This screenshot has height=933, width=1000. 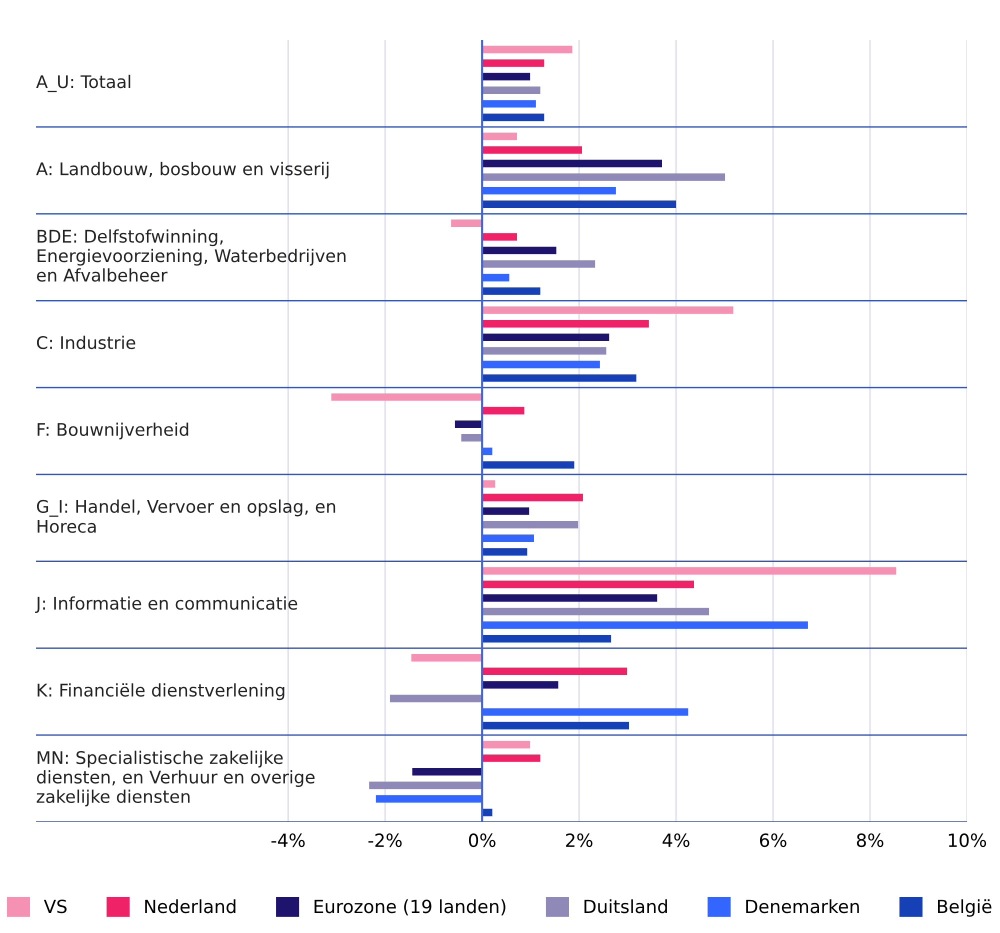 What do you see at coordinates (166, 605) in the screenshot?
I see `y-tick-label: J: Informatie en communicatie` at bounding box center [166, 605].